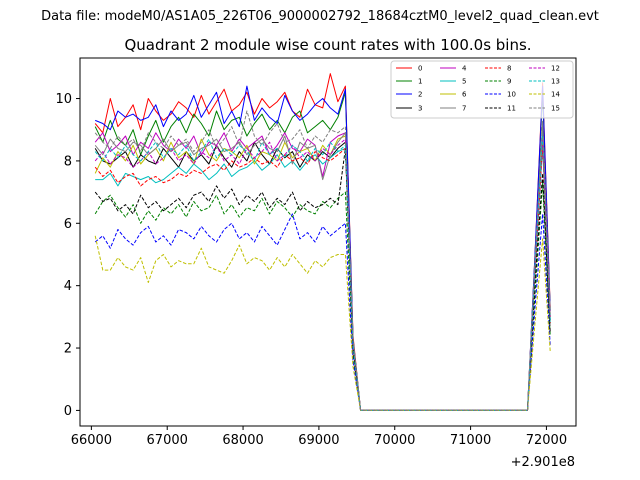  I want to click on legend-label-0: 0, so click(420, 69).